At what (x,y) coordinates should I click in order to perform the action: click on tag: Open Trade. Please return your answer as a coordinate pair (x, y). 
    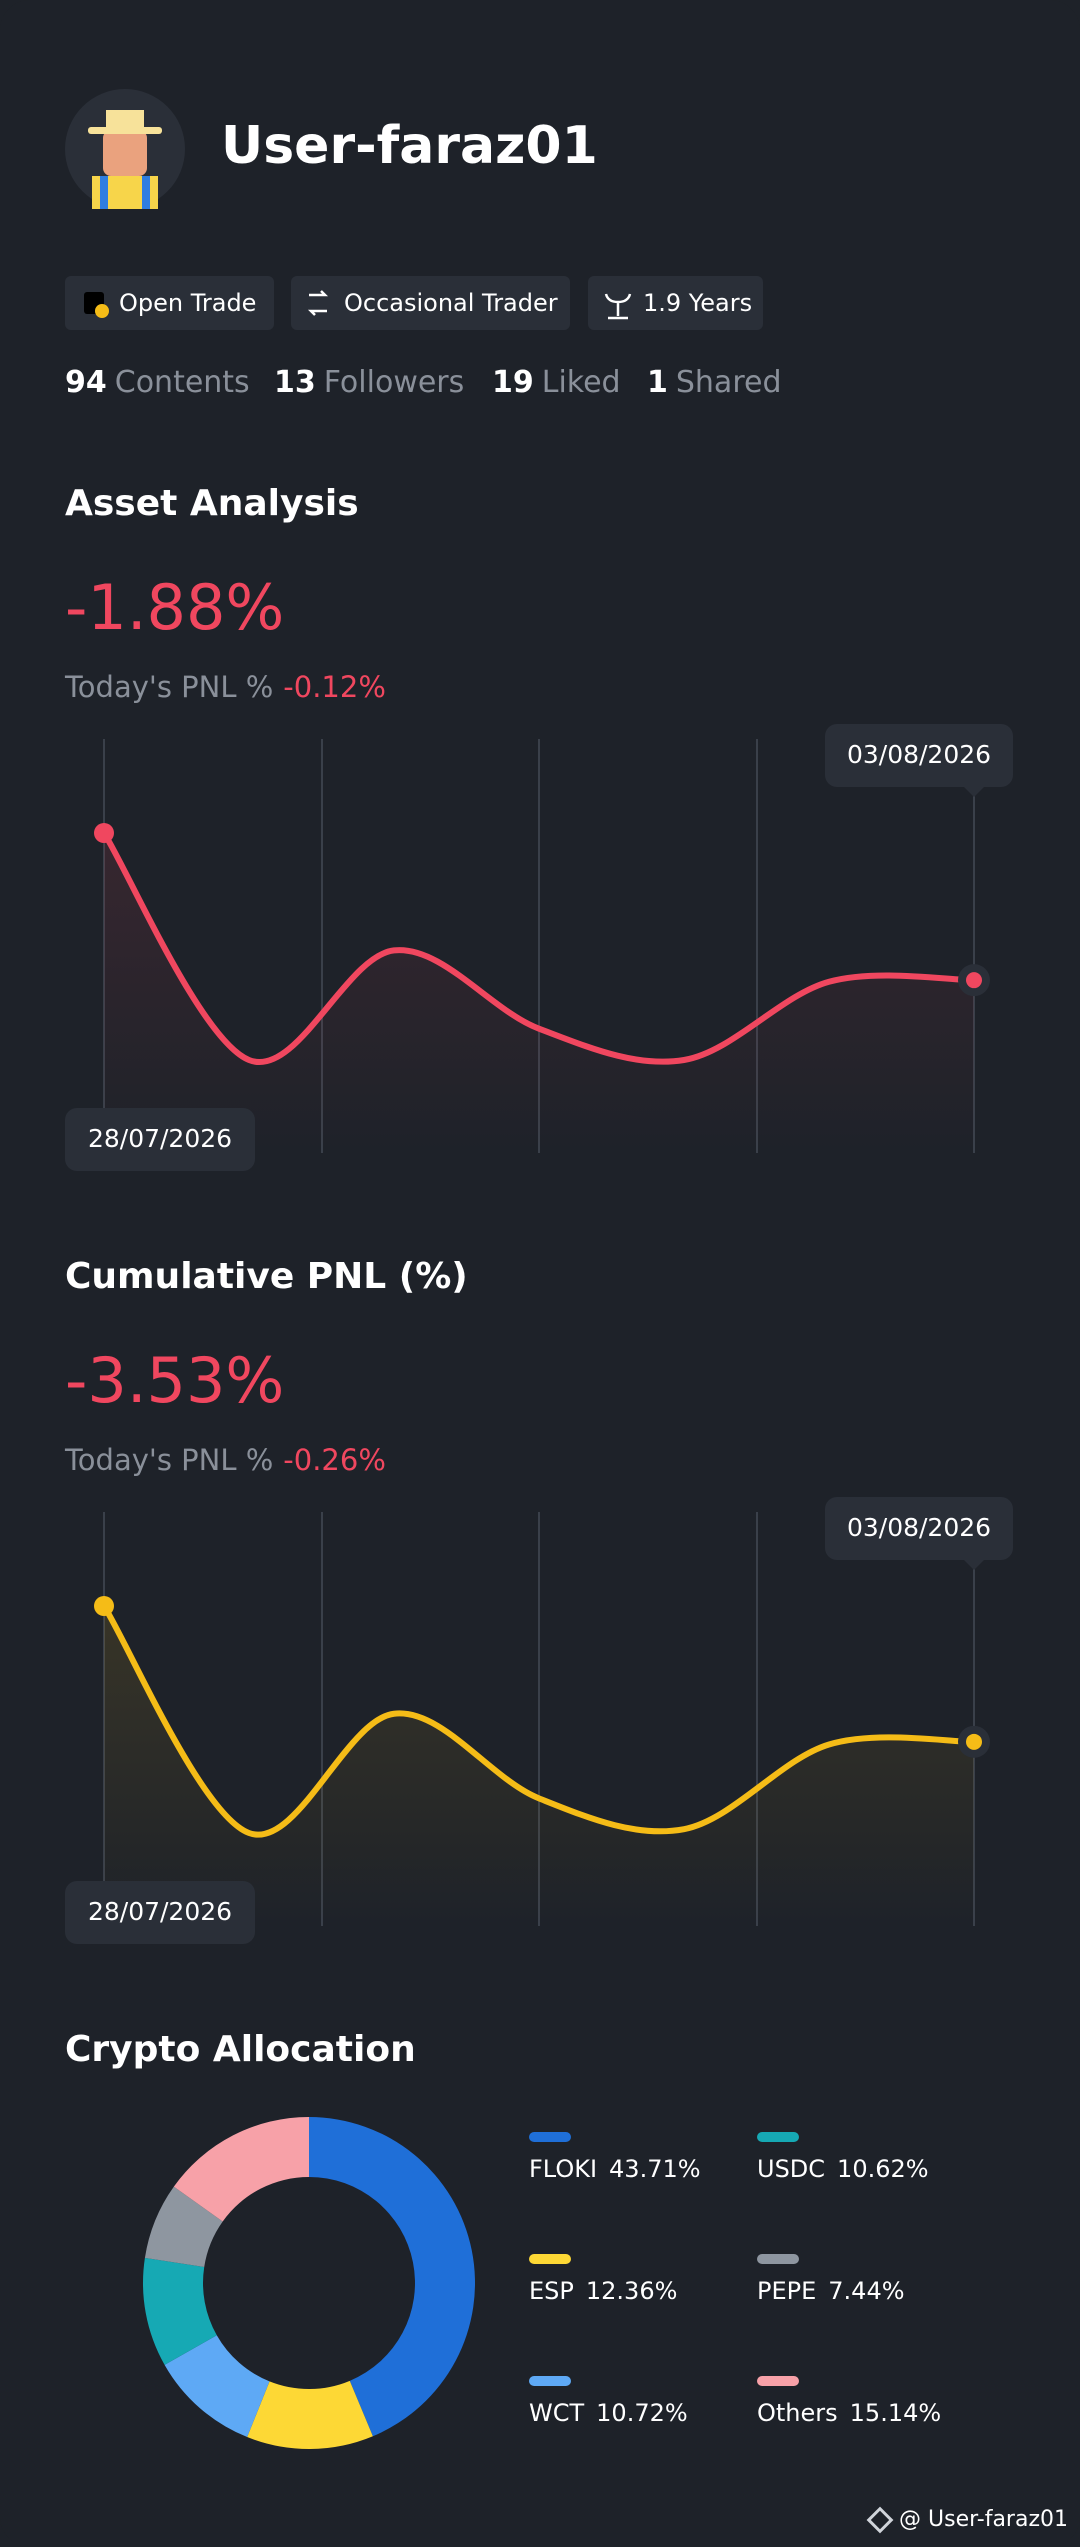
    Looking at the image, I should click on (187, 303).